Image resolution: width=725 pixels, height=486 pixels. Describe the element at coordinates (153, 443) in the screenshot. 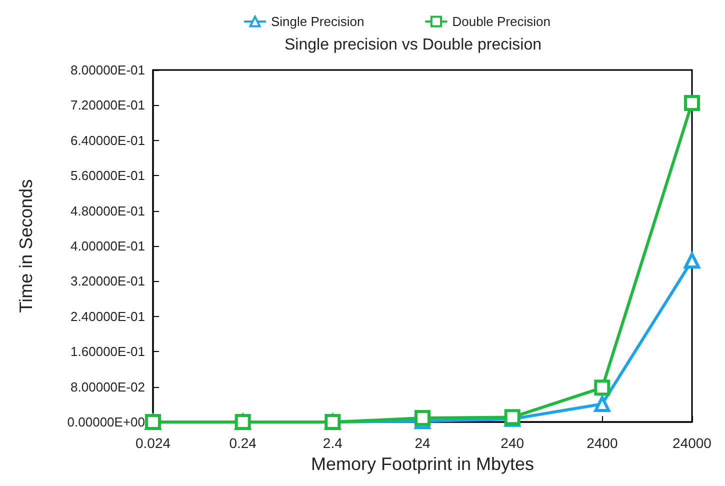

I see `x-tick-label: 0.024` at that location.